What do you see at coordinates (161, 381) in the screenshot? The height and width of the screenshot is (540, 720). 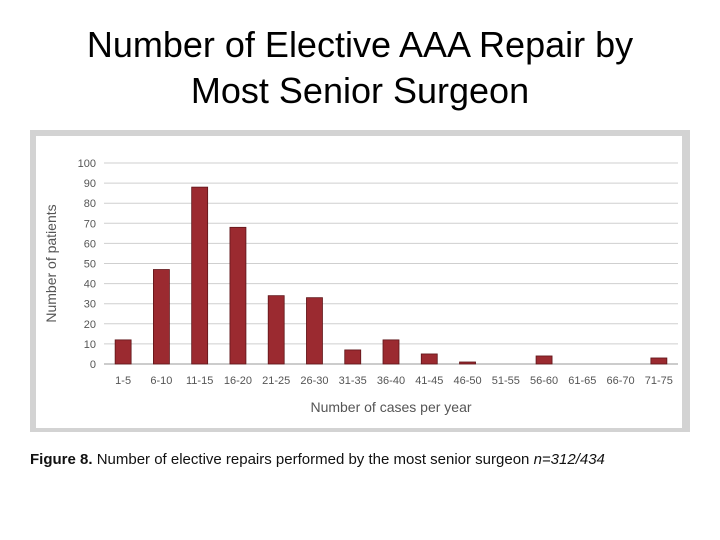 I see `x-tick-label: 6-10` at bounding box center [161, 381].